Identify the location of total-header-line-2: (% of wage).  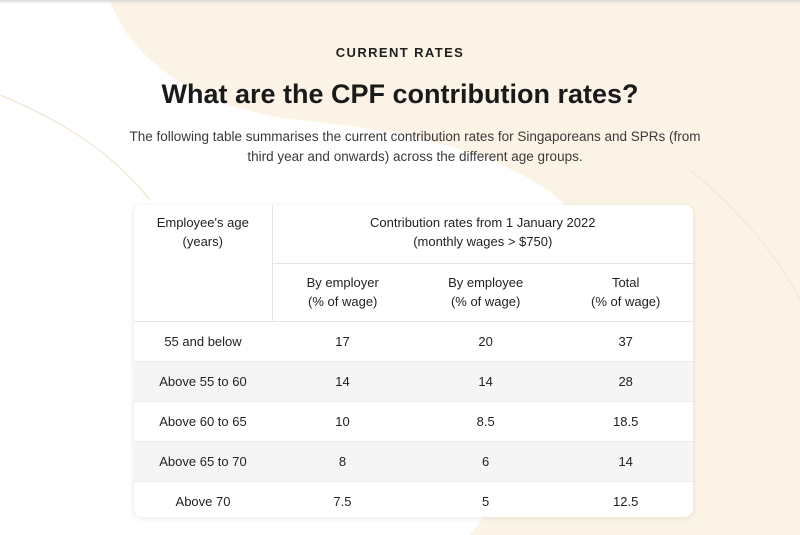
(626, 301).